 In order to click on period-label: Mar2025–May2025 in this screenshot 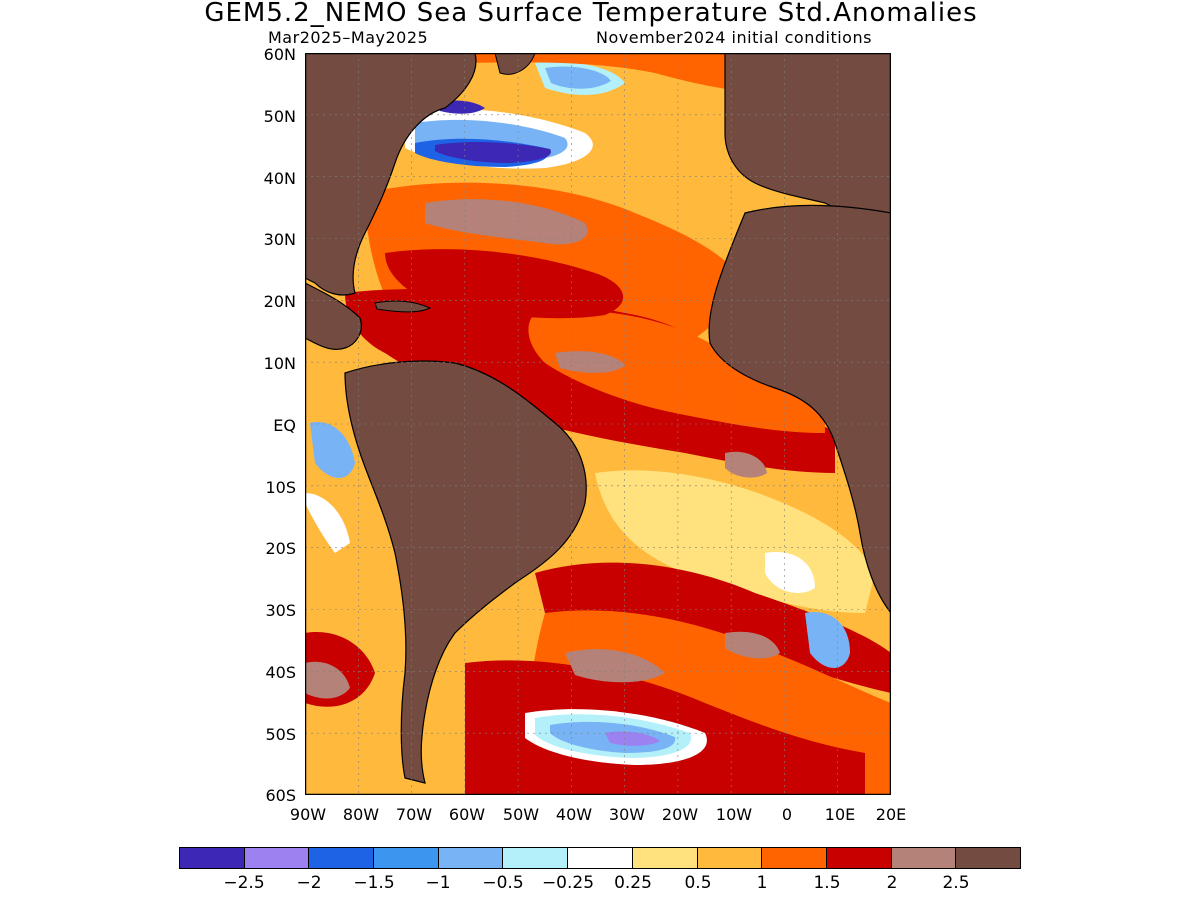, I will do `click(348, 37)`.